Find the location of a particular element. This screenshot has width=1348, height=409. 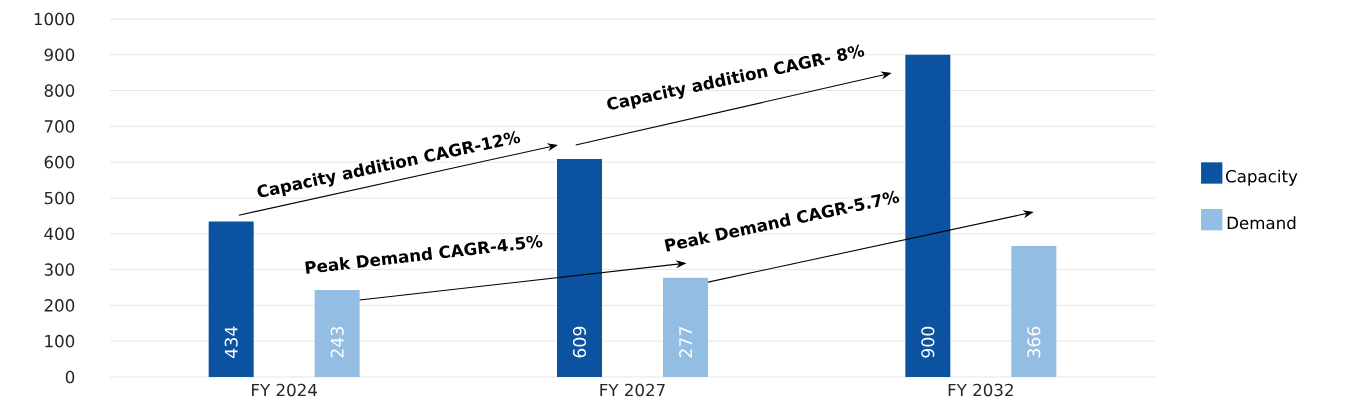

y-tick-label: 1000 is located at coordinates (54, 19).